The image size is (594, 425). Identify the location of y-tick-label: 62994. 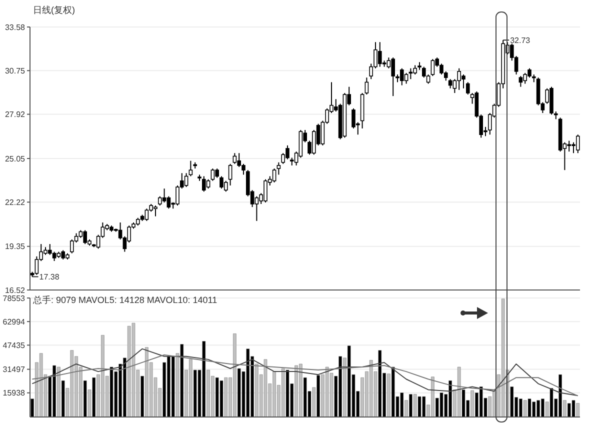
(14, 321).